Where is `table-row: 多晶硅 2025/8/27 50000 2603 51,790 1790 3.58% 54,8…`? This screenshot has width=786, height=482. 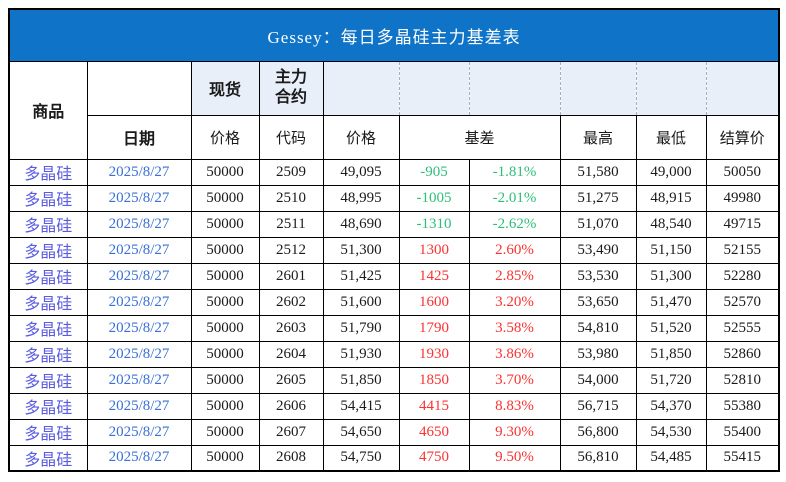 table-row: 多晶硅 2025/8/27 50000 2603 51,790 1790 3.58% 54,8… is located at coordinates (394, 328).